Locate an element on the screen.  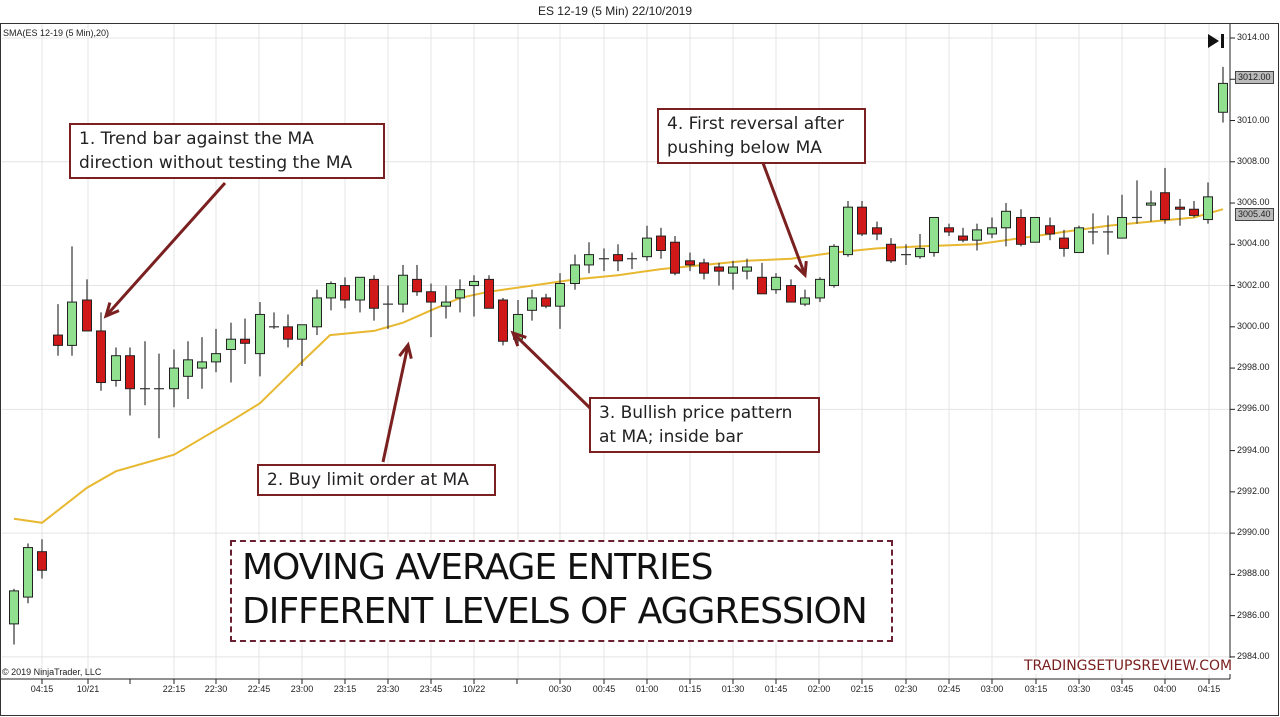
time-axis-label: 02:15 is located at coordinates (862, 689).